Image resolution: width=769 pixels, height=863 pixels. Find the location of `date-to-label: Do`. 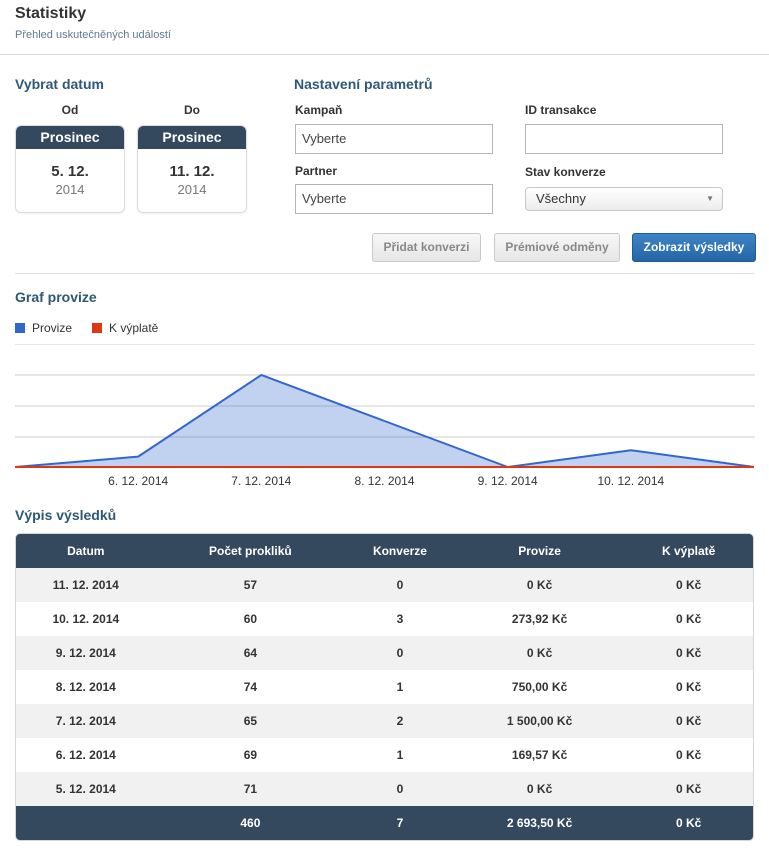

date-to-label: Do is located at coordinates (192, 110).